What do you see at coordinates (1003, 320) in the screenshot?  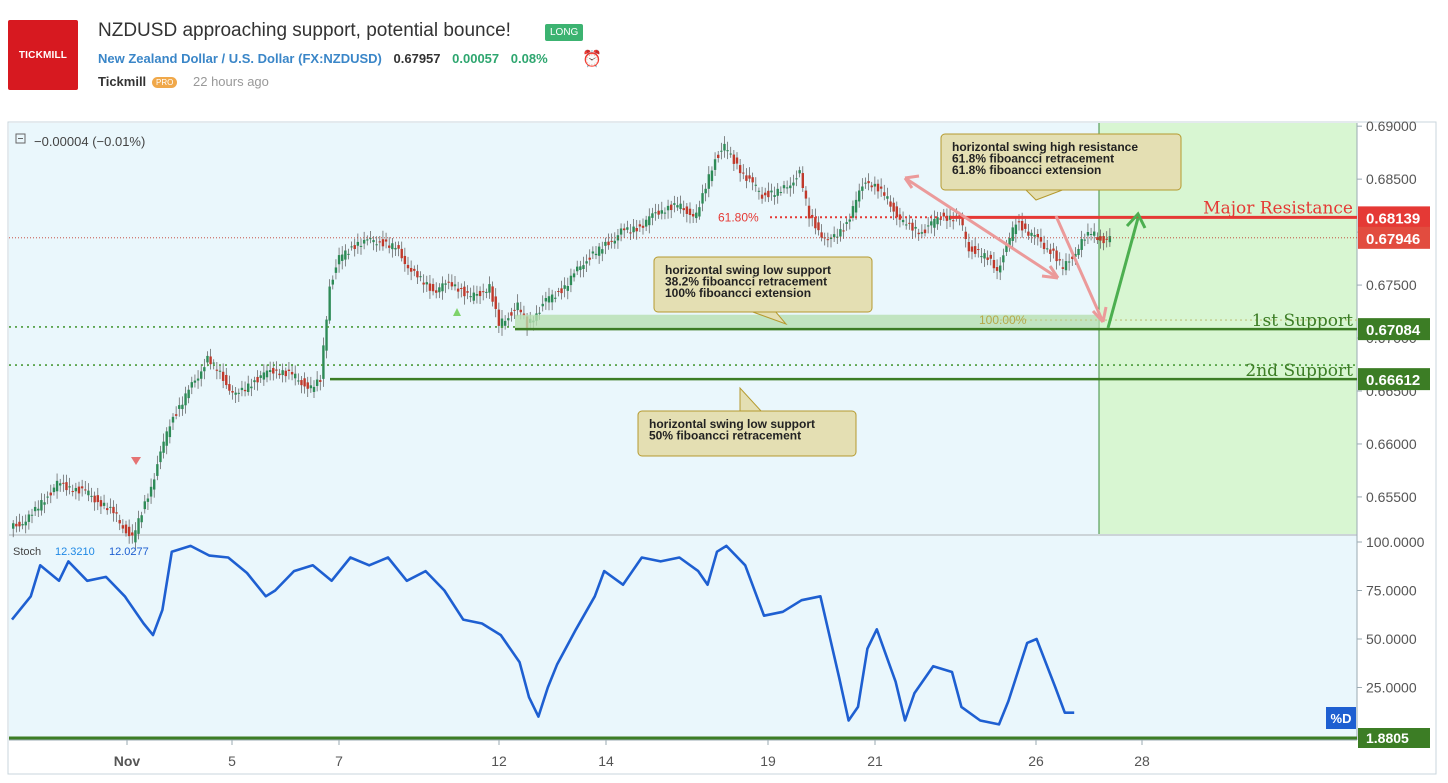 I see `fib-100-label: 100.00%` at bounding box center [1003, 320].